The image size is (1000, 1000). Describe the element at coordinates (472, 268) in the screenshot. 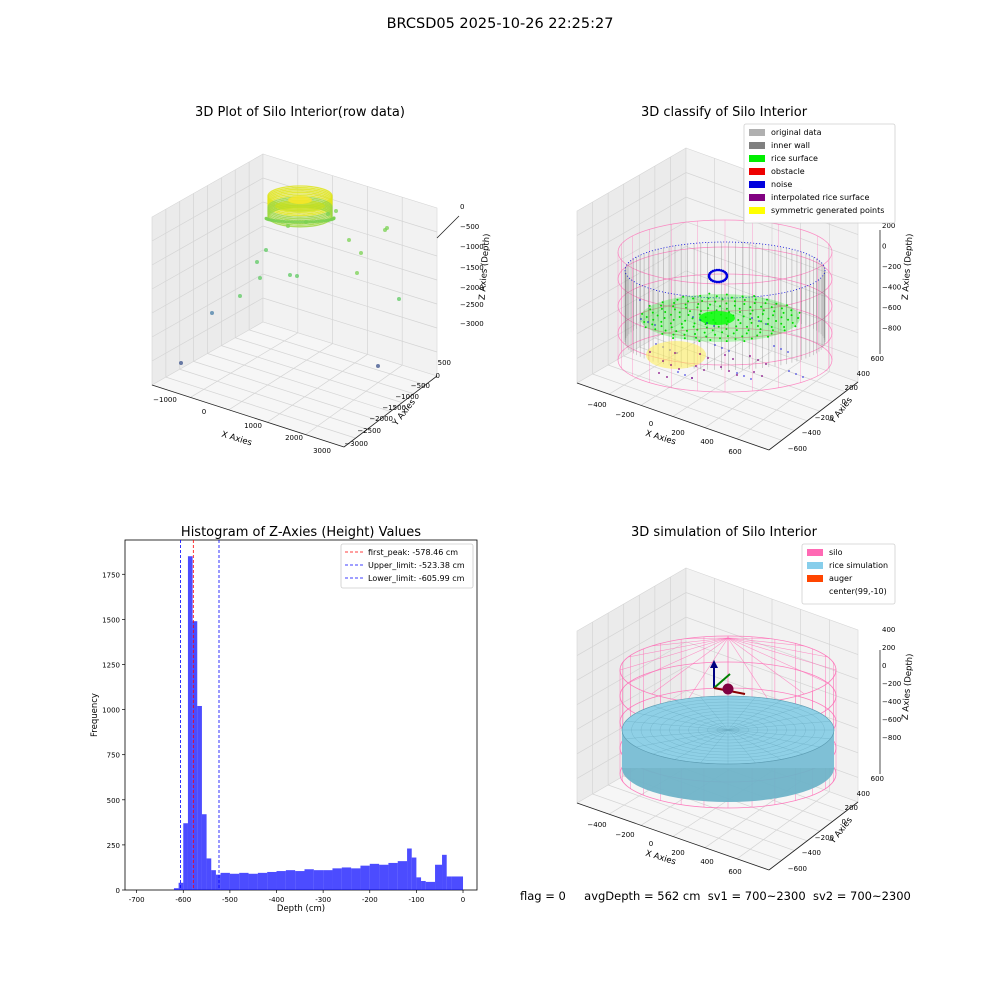

I see `z-tick-label: −1500` at that location.